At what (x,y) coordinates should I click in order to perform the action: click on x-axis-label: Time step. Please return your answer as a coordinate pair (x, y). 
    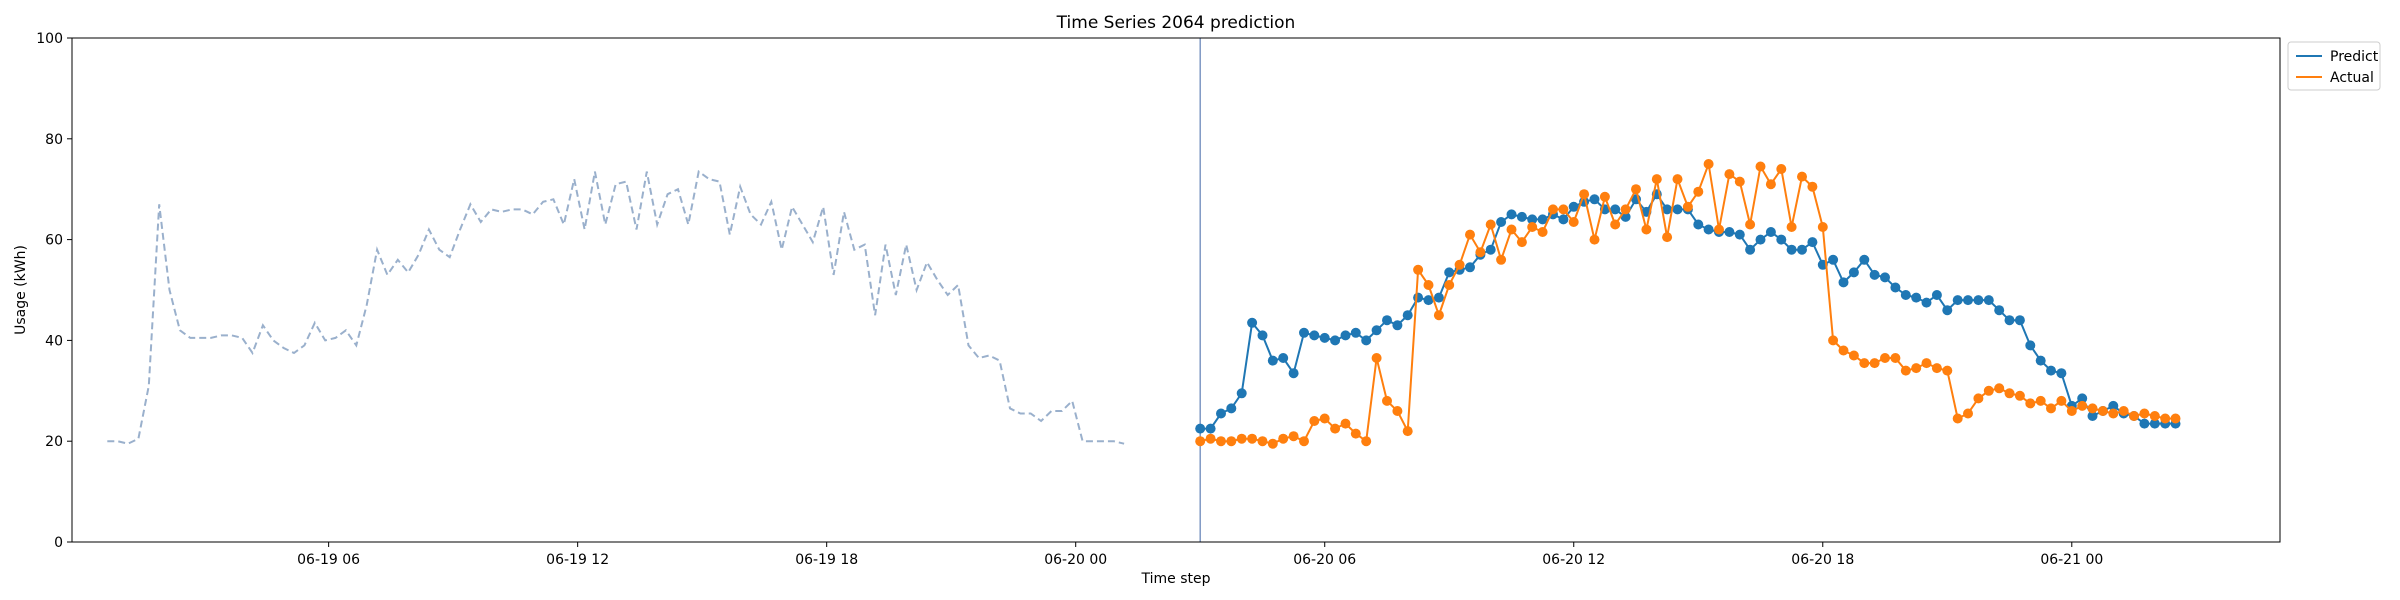
    Looking at the image, I should click on (1176, 579).